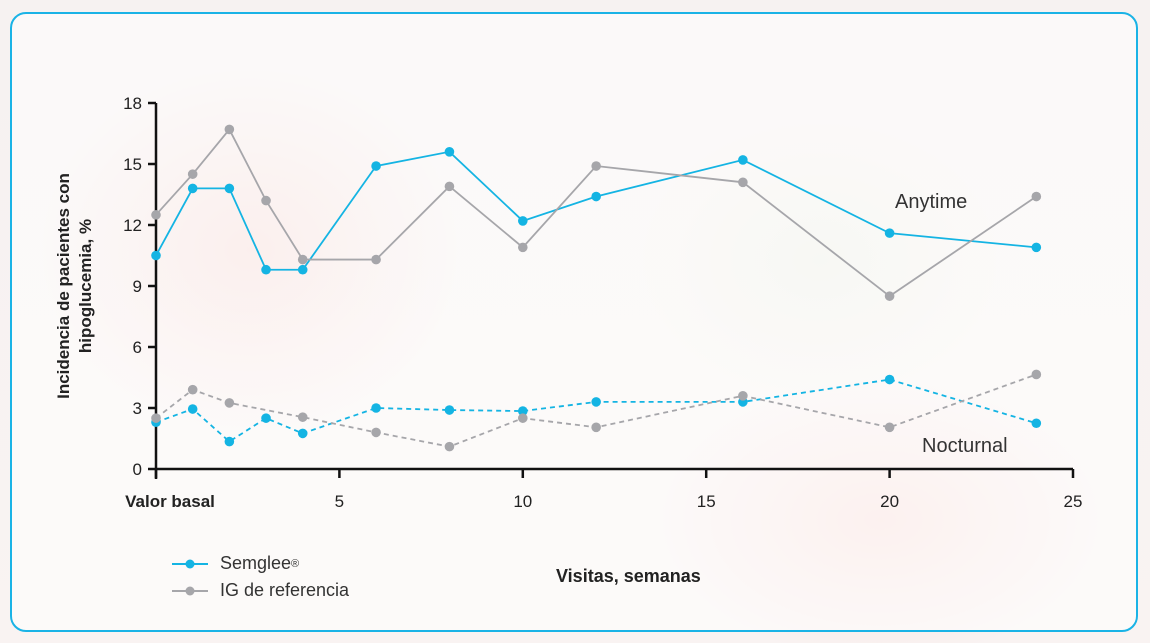  What do you see at coordinates (339, 501) in the screenshot?
I see `x-tick-label: 5` at bounding box center [339, 501].